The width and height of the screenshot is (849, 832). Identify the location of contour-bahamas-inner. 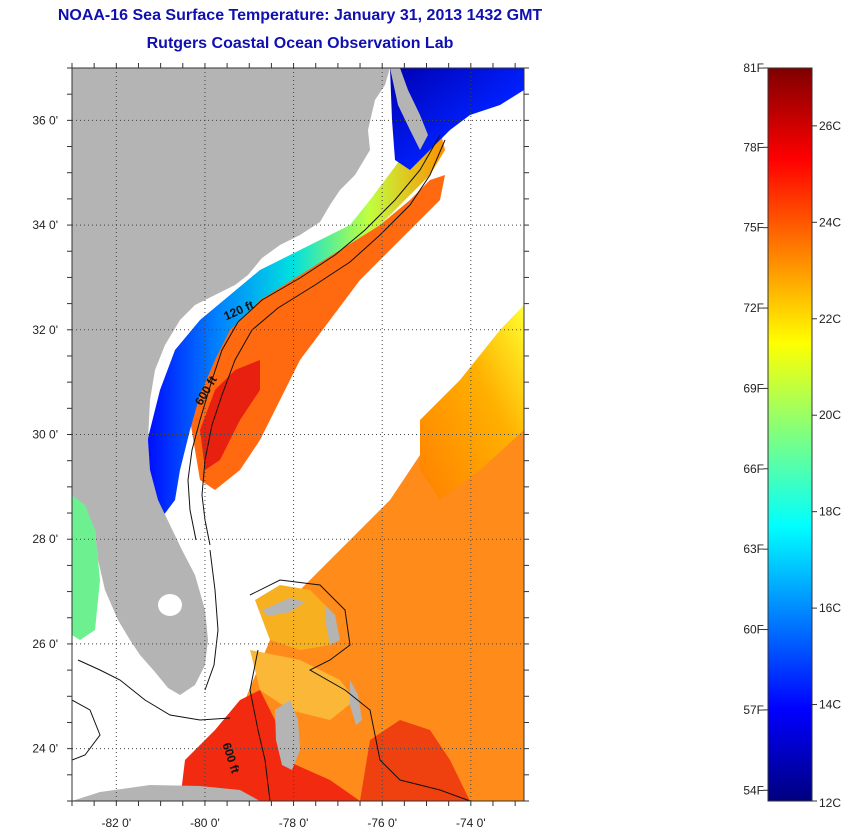
(260, 725).